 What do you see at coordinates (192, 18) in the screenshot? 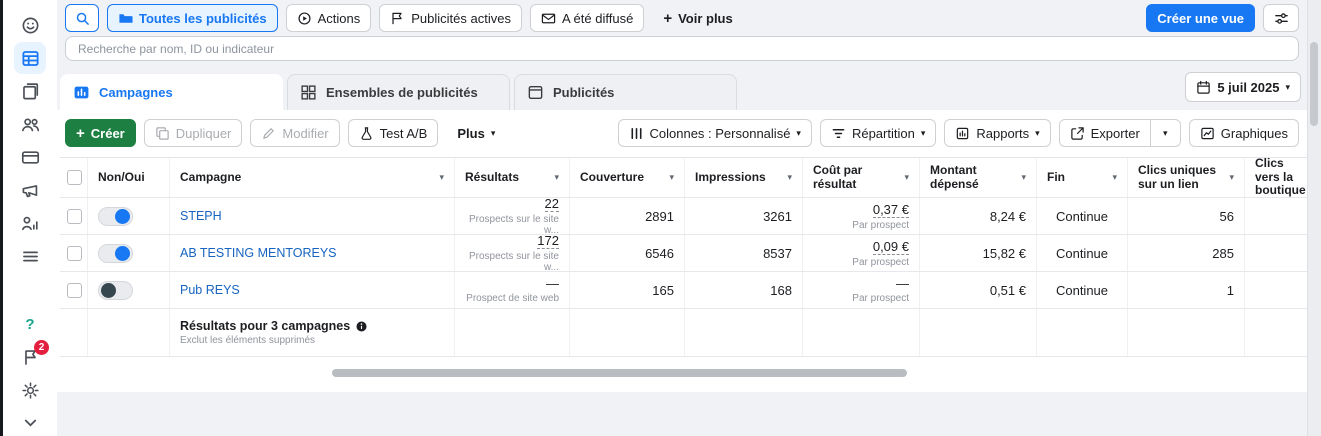
I see `filter-all-ads: Toutes les publicités` at bounding box center [192, 18].